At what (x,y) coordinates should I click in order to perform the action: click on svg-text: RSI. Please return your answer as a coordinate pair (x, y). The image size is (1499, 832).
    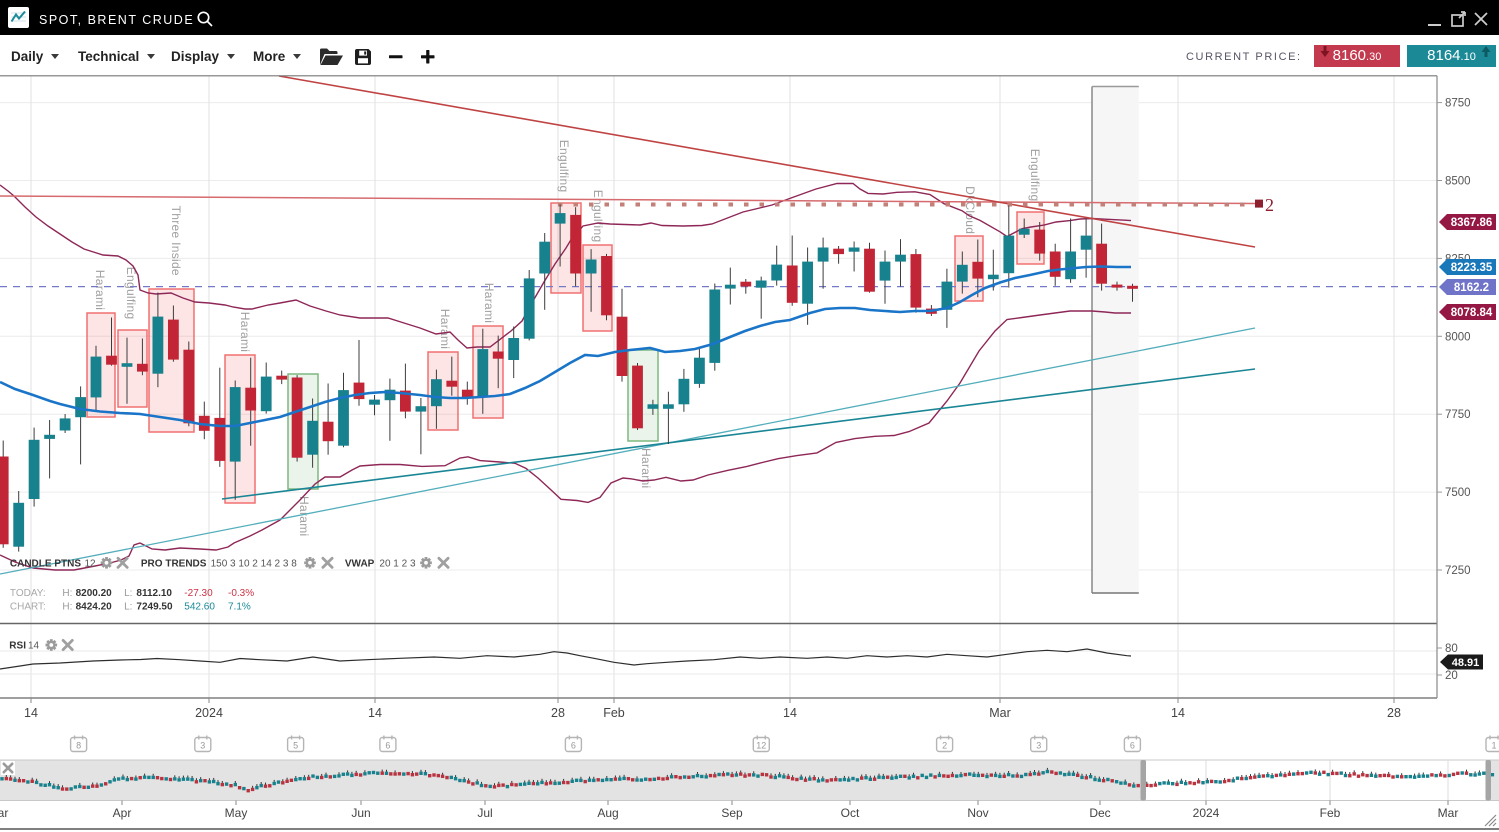
    Looking at the image, I should click on (17, 646).